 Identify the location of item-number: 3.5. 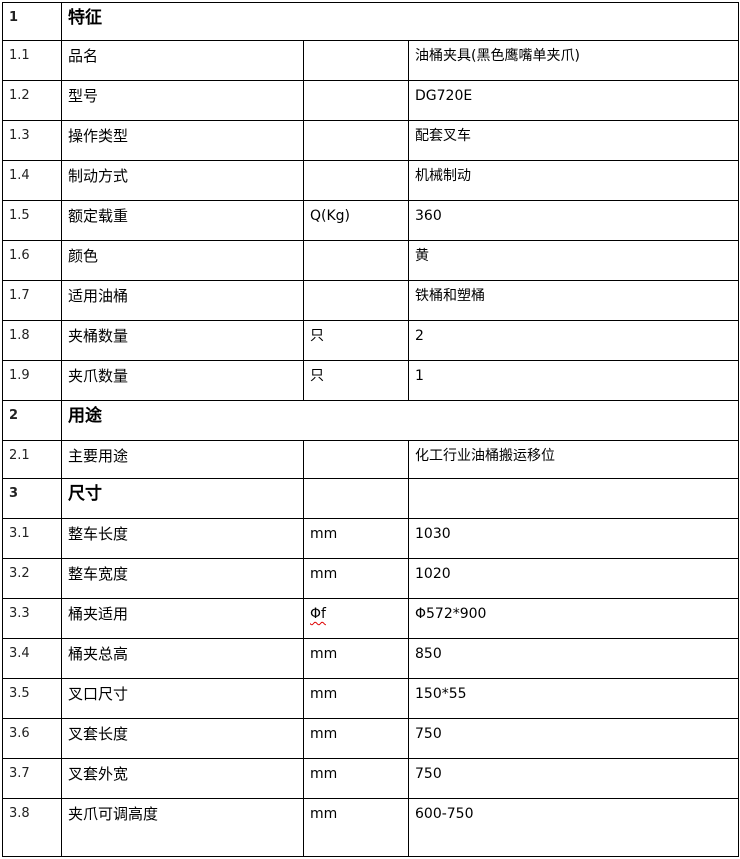
(32, 698).